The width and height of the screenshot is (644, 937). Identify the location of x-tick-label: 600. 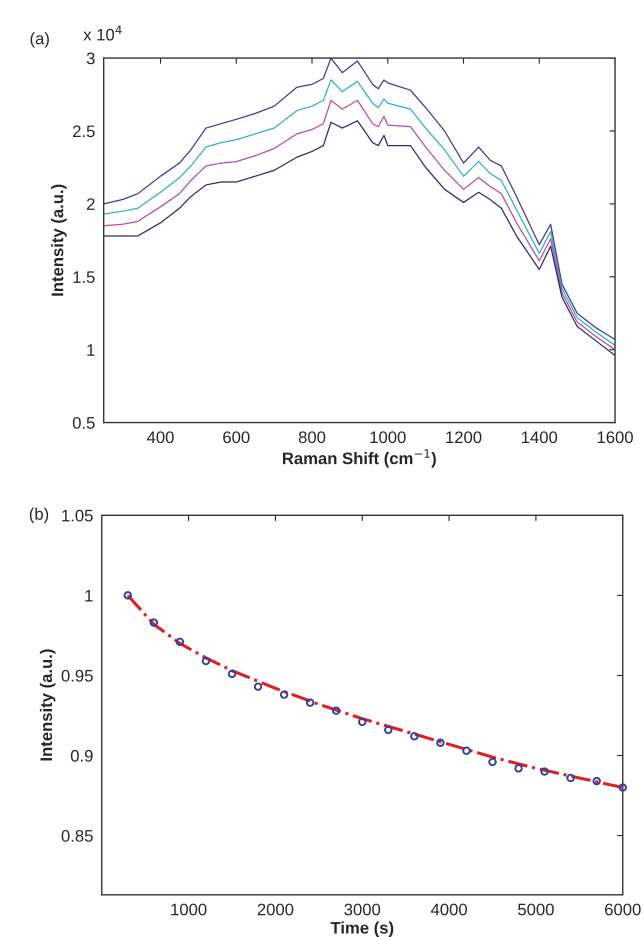
(236, 437).